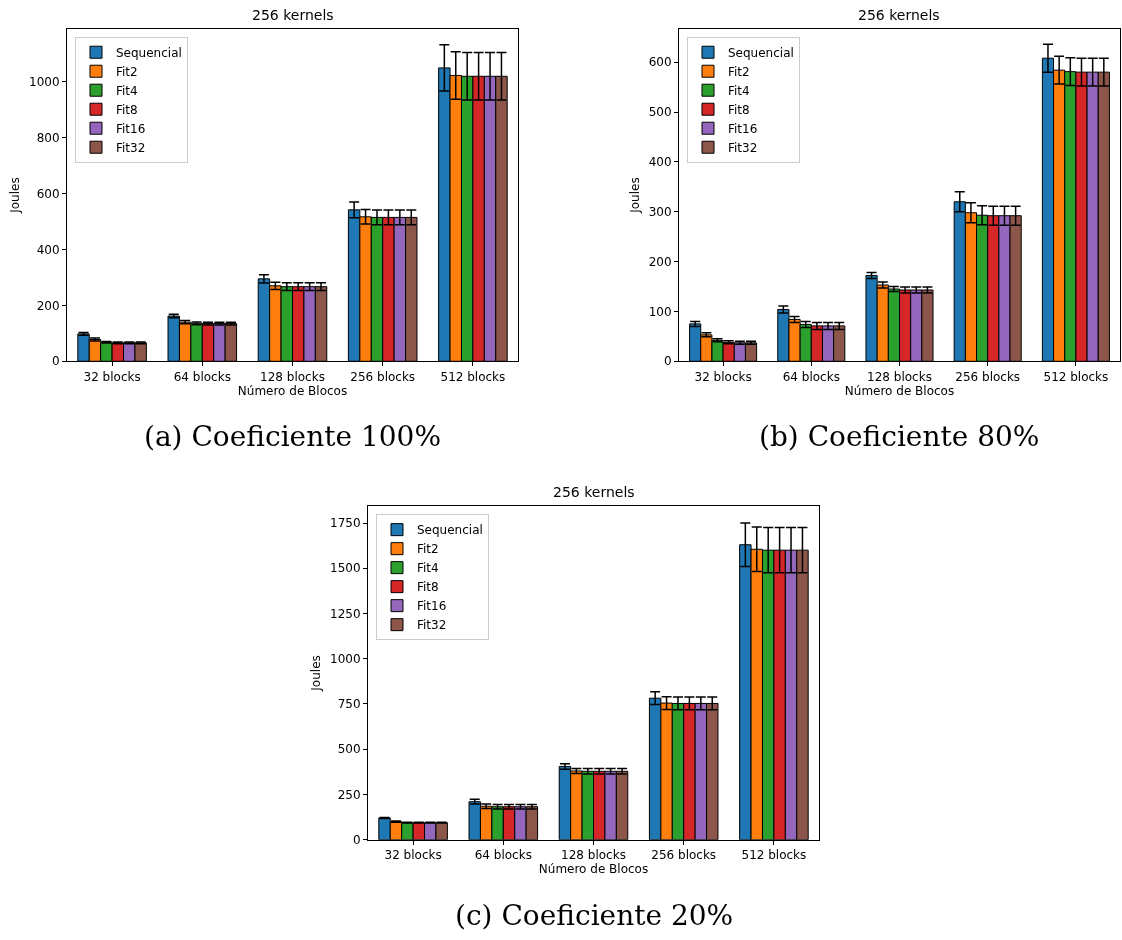  I want to click on text: (b) Coeficiente 80%, so click(899, 436).